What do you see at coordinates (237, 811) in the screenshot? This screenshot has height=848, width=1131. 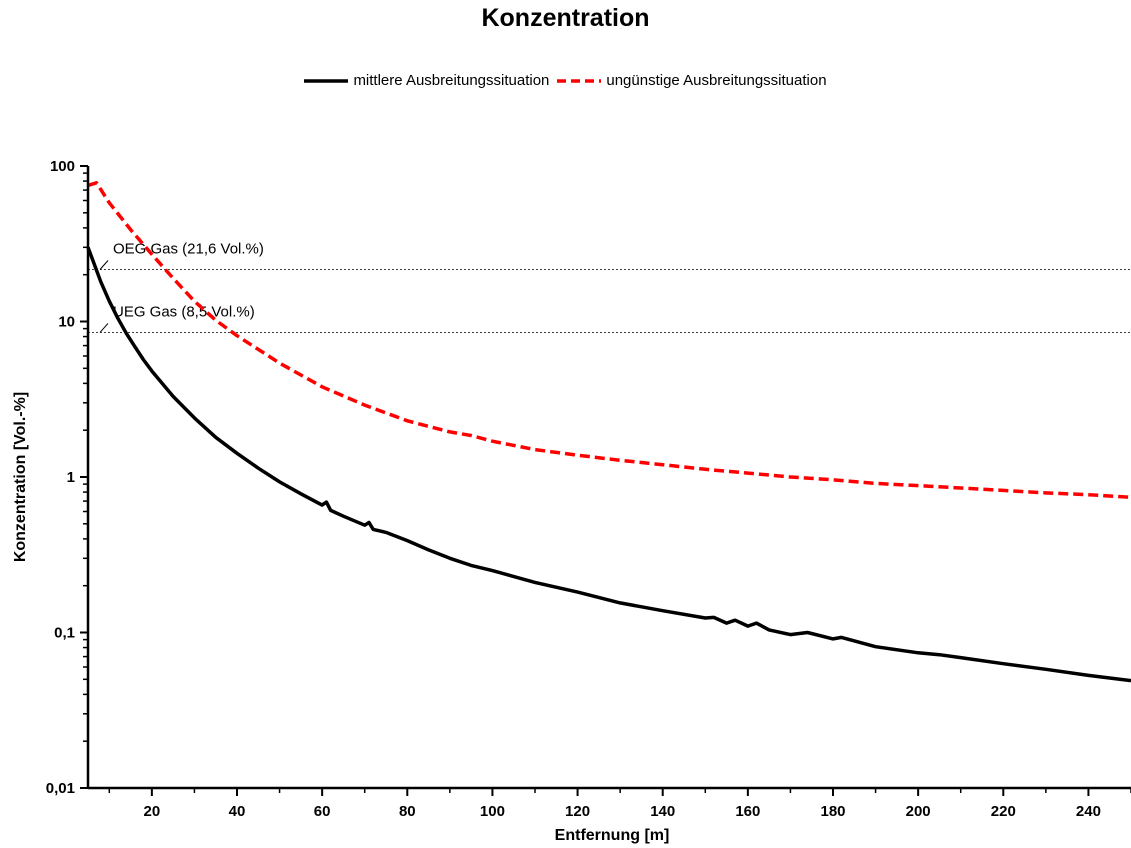 I see `x-tick-label: 40` at bounding box center [237, 811].